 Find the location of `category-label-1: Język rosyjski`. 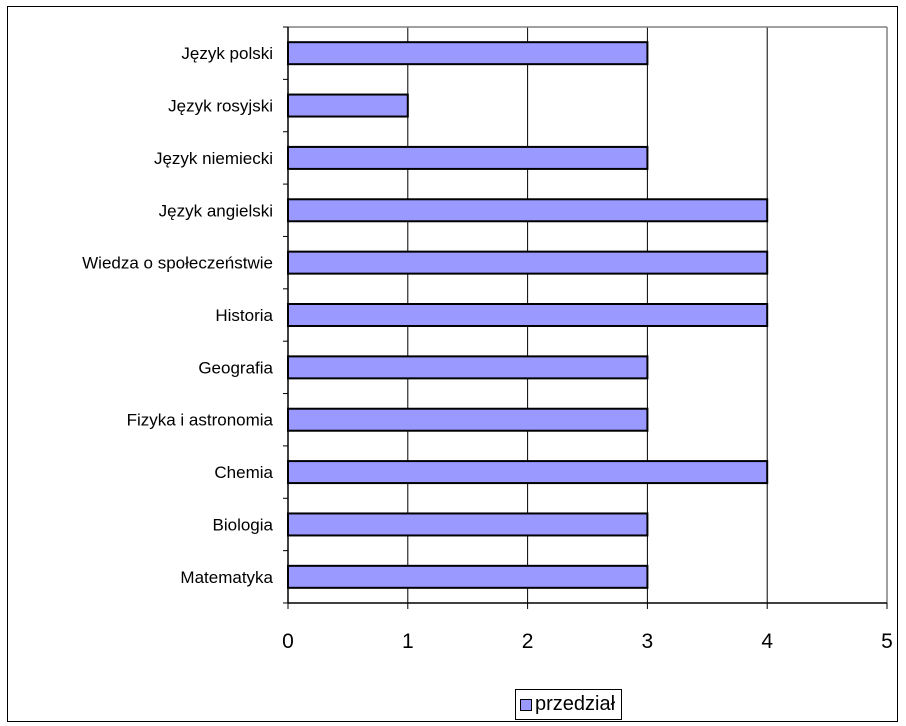

category-label-1: Język rosyjski is located at coordinates (220, 106).